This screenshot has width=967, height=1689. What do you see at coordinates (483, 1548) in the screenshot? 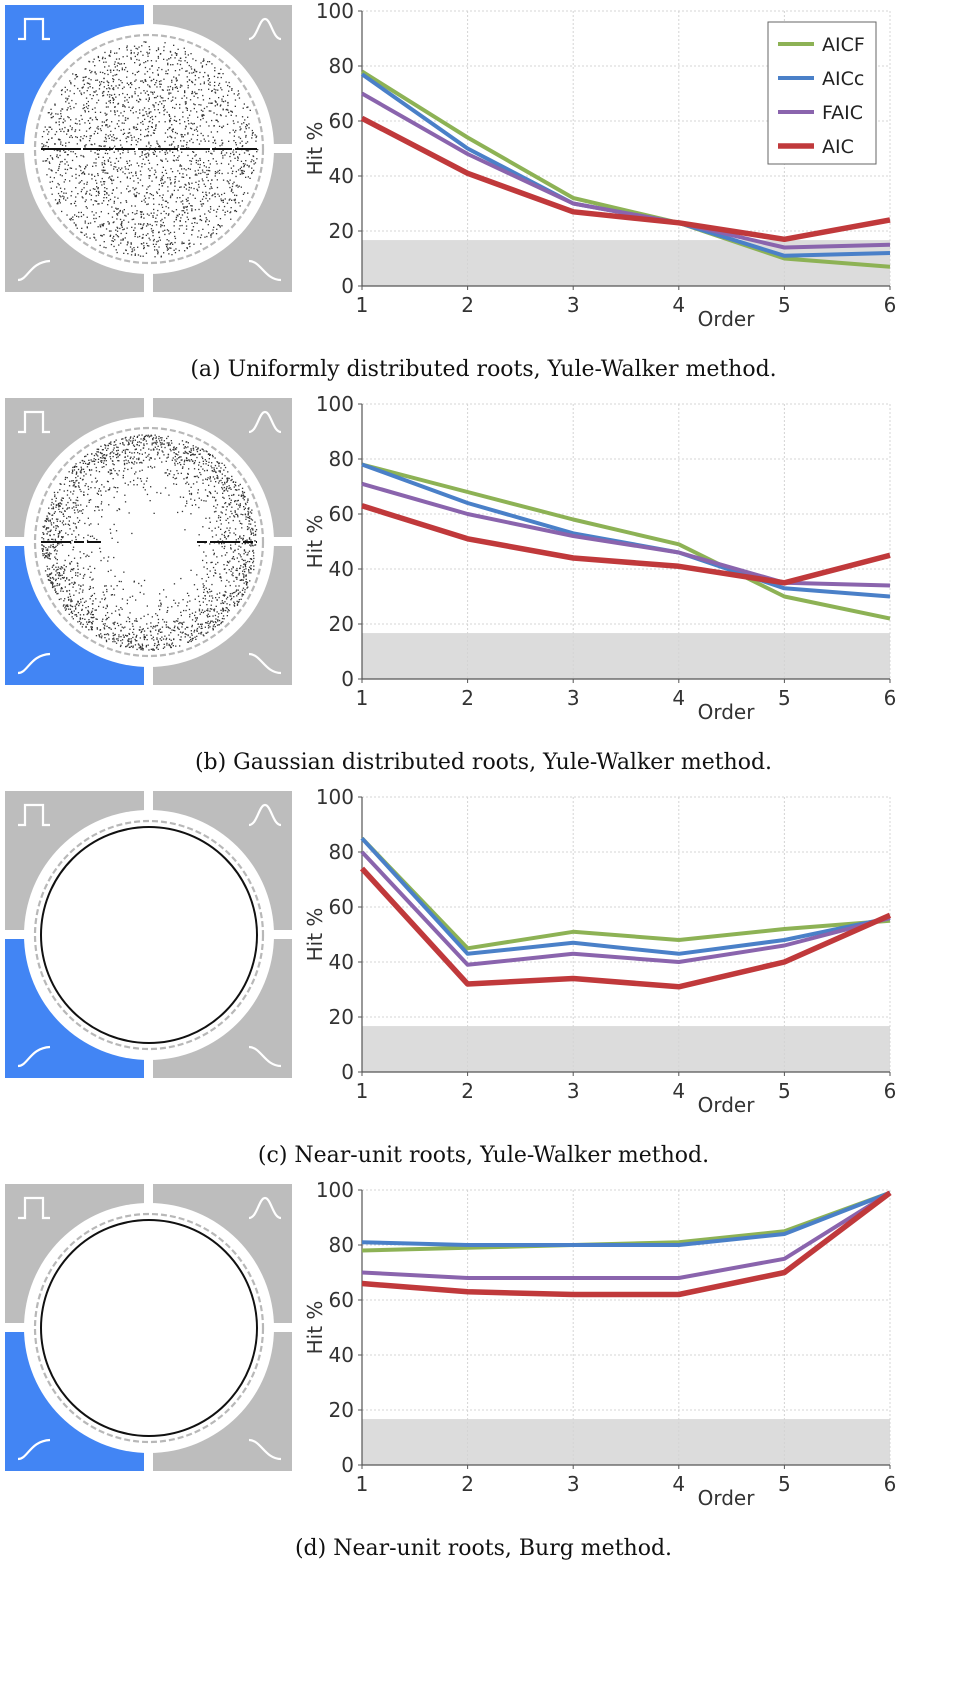
I see `figure-caption: (d) Near-unit roots, Burg method.` at bounding box center [483, 1548].